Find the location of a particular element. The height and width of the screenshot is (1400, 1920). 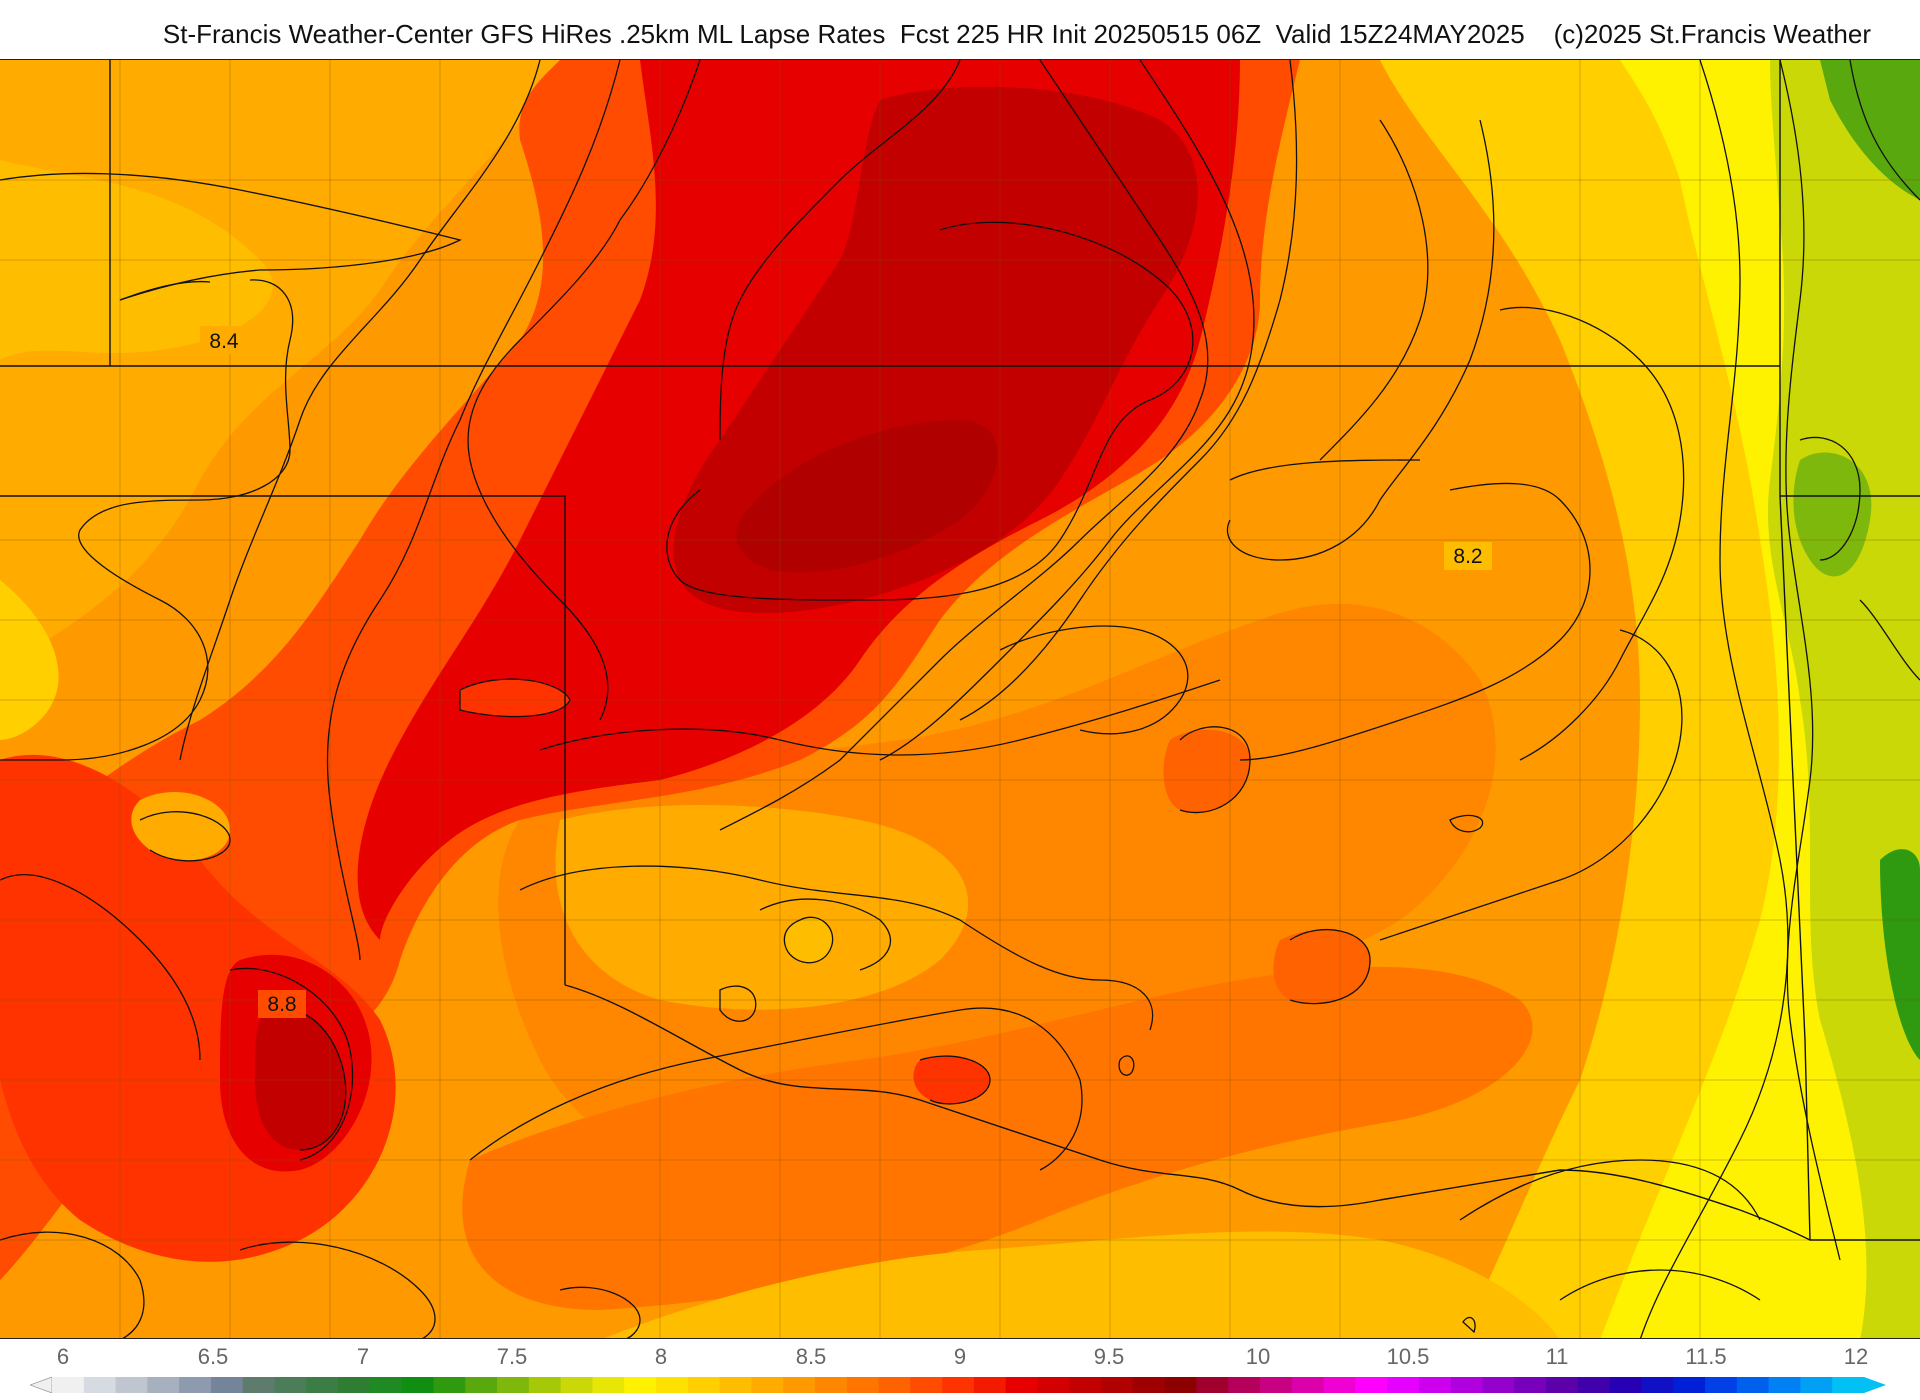

colorbar-tick: 7 is located at coordinates (363, 1356).